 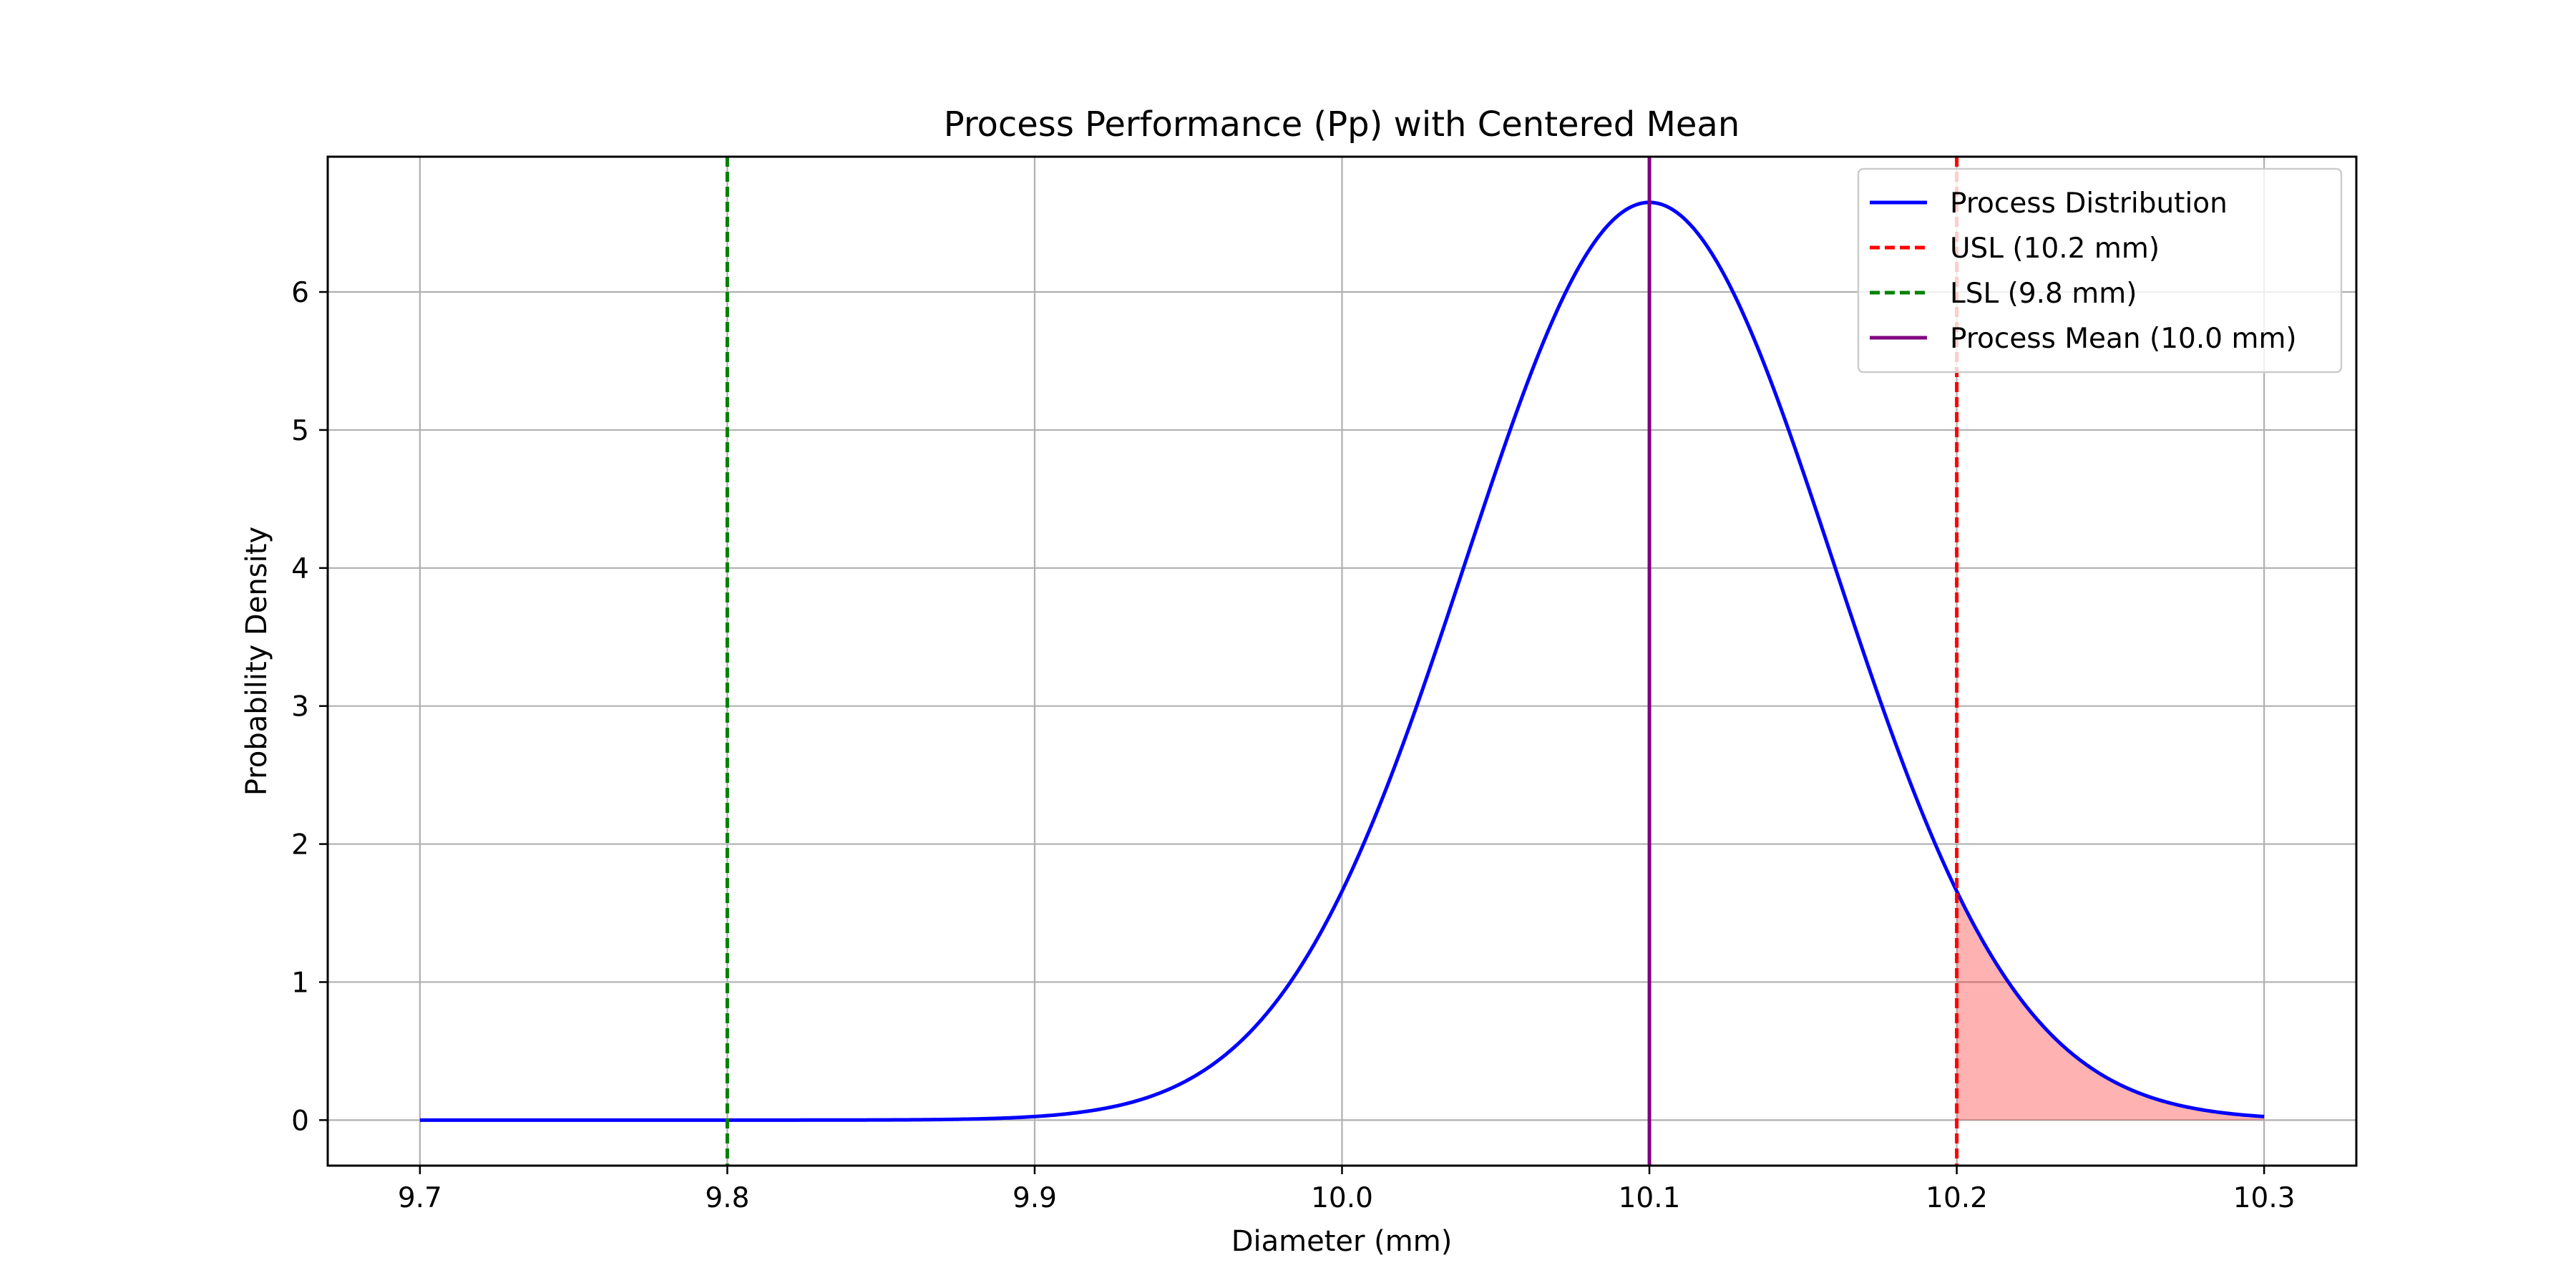 What do you see at coordinates (300, 845) in the screenshot?
I see `y-tick-label: 2` at bounding box center [300, 845].